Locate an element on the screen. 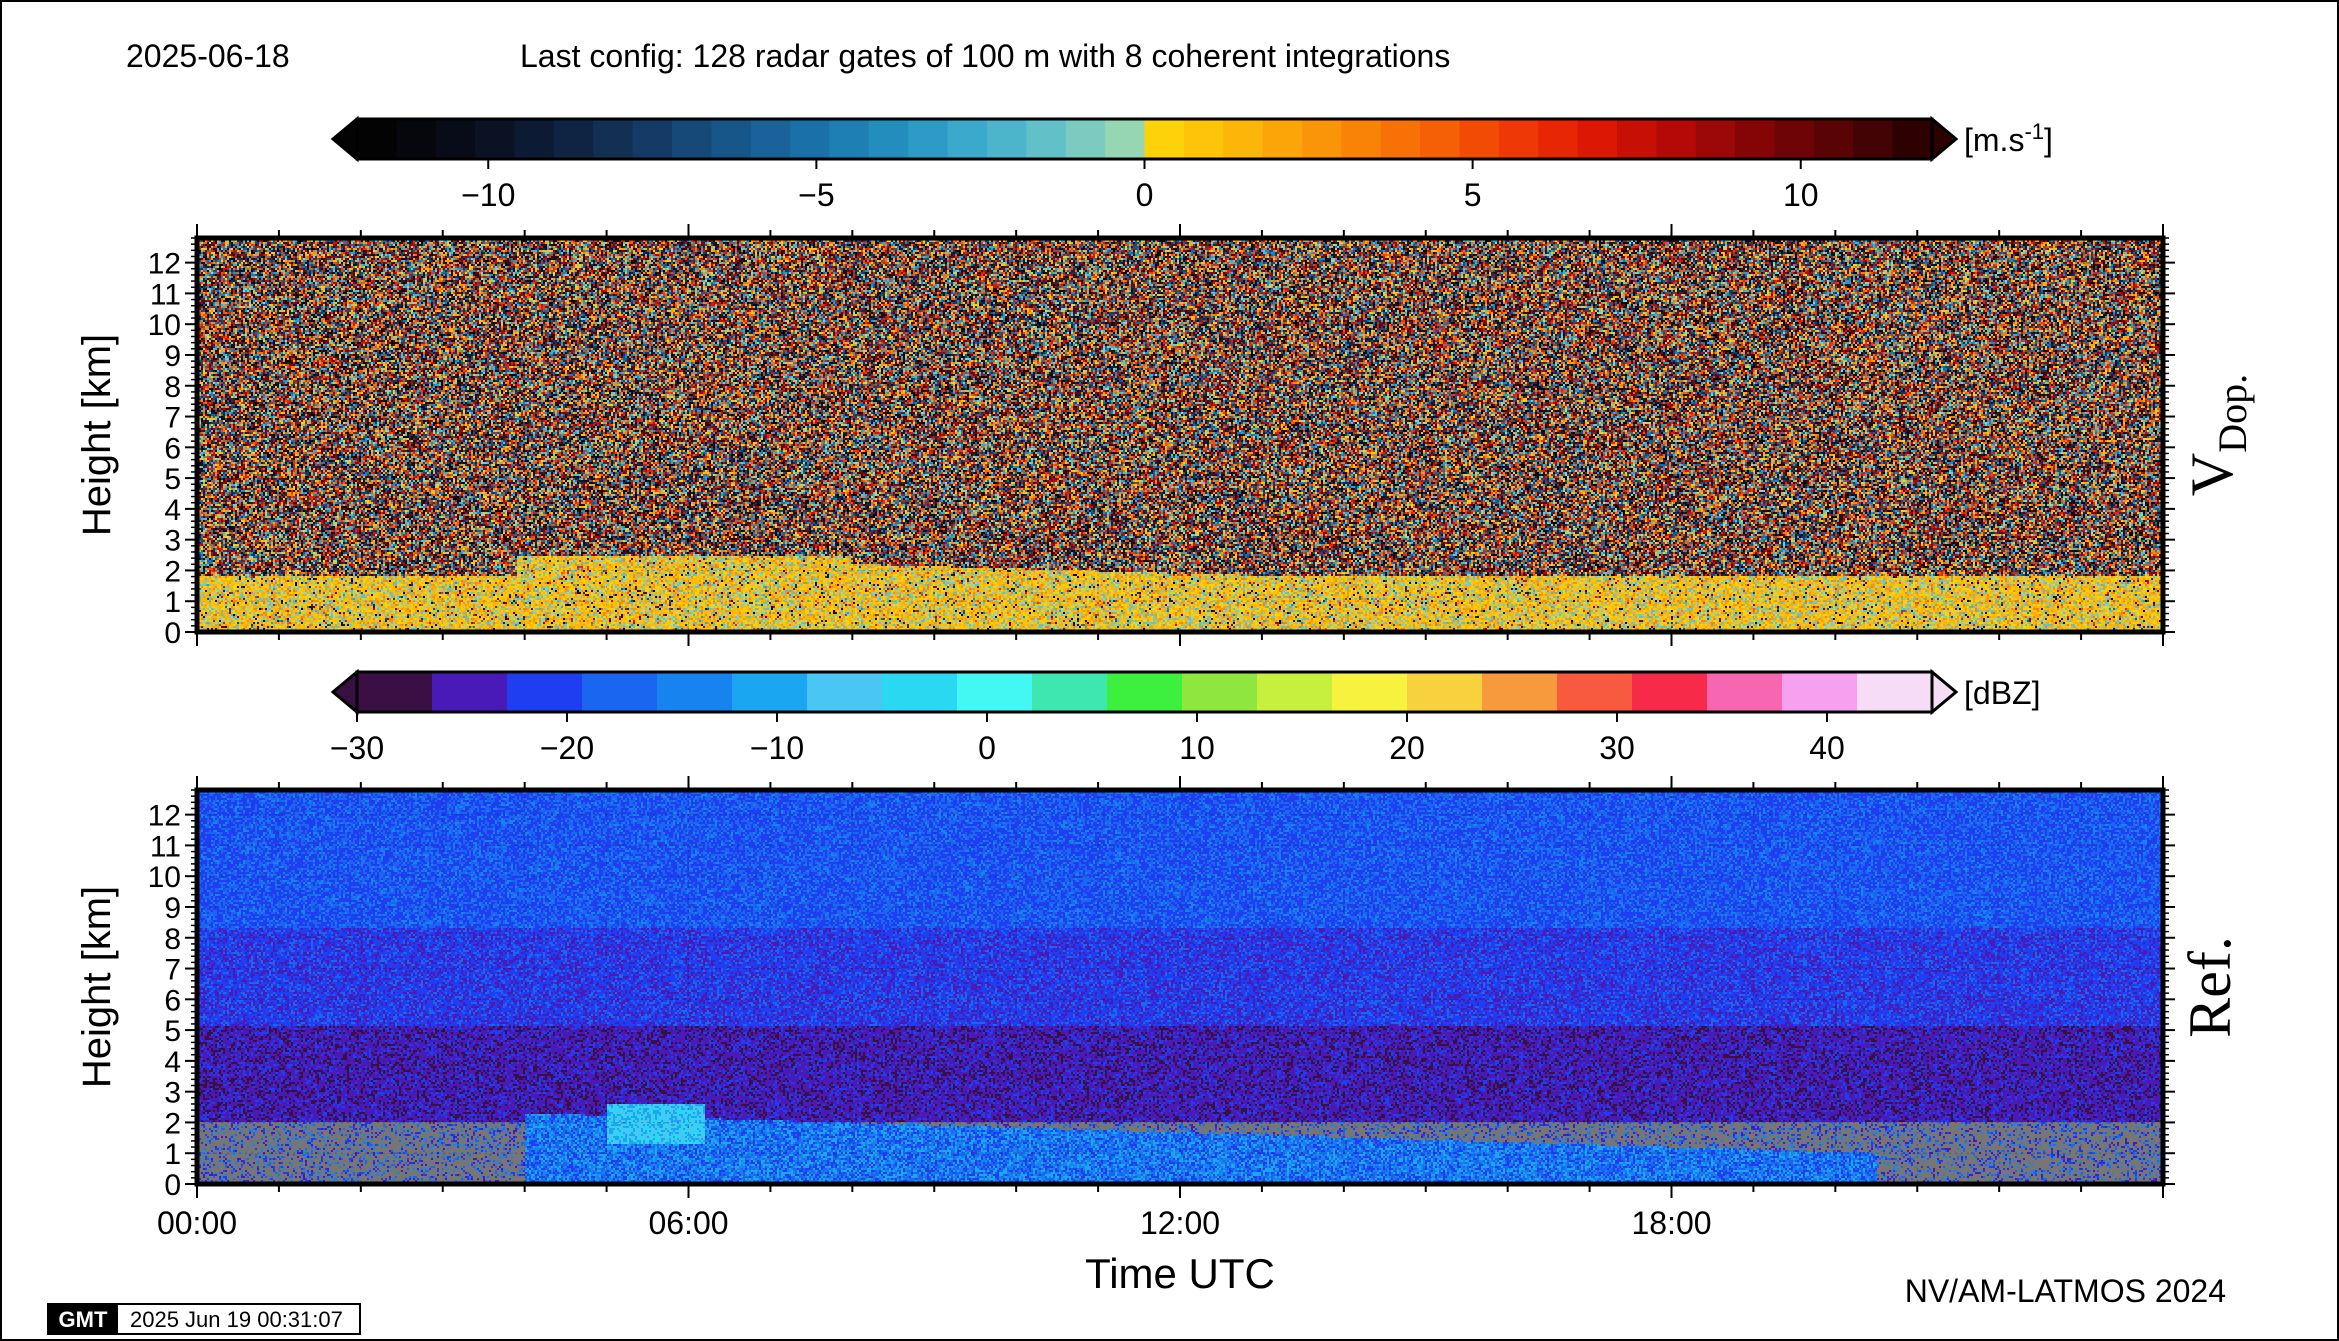 The width and height of the screenshot is (2339, 1341). reflectivity-colorbar-frame is located at coordinates (1144, 692).